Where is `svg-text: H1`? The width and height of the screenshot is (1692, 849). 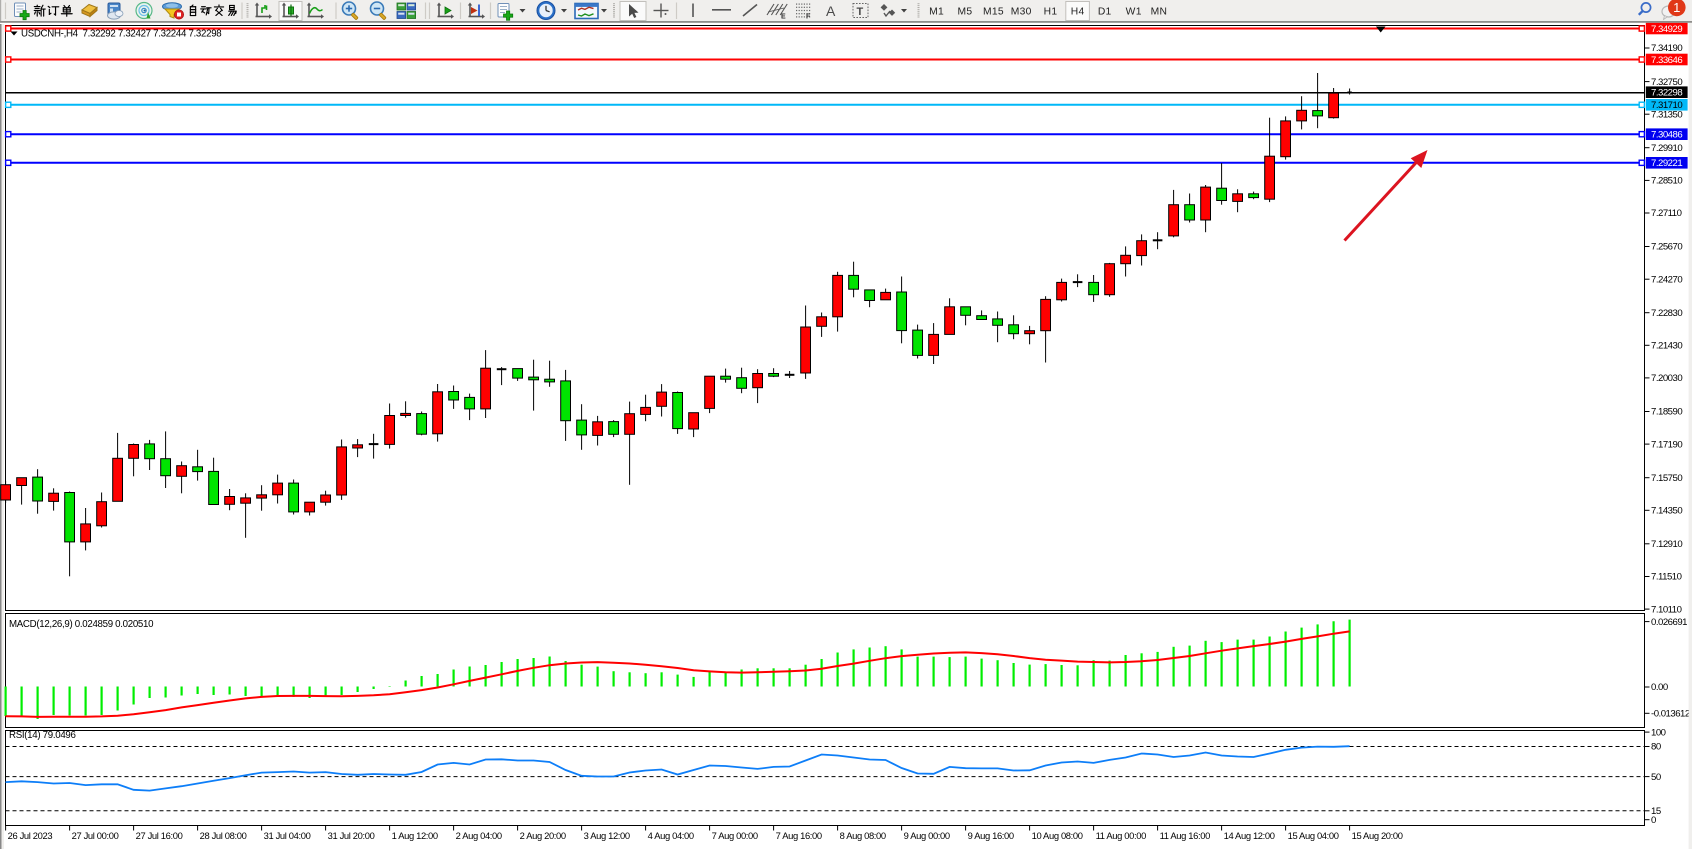
svg-text: H1 is located at coordinates (1051, 12).